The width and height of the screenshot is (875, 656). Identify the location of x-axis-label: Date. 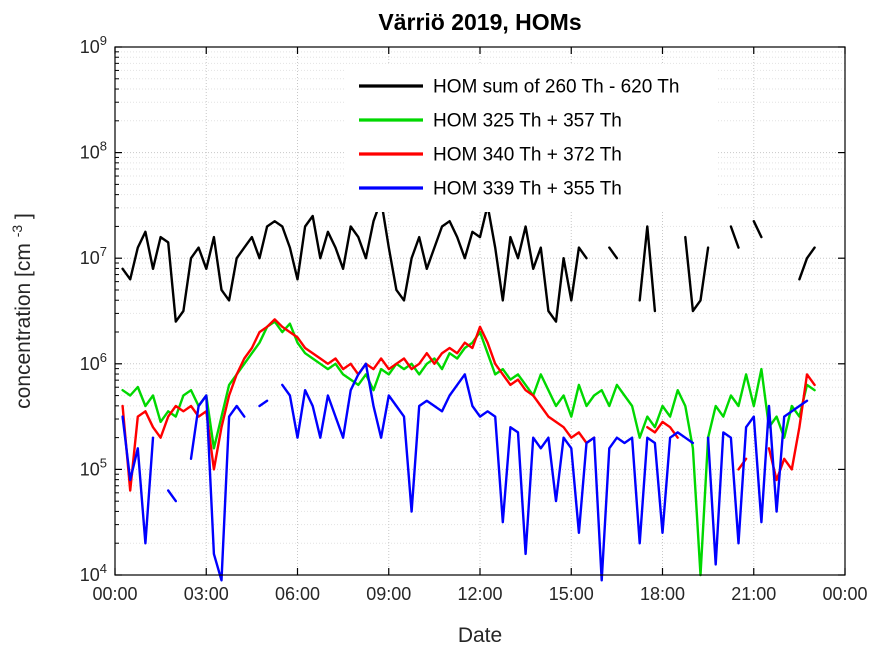
(480, 635).